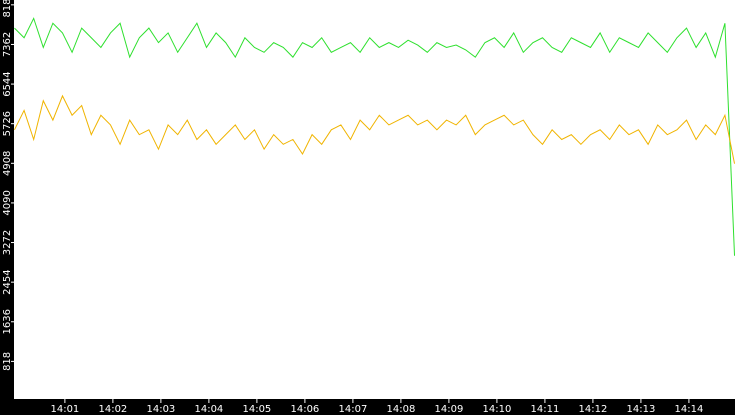  What do you see at coordinates (544, 409) in the screenshot?
I see `x-tick-label: 14:11` at bounding box center [544, 409].